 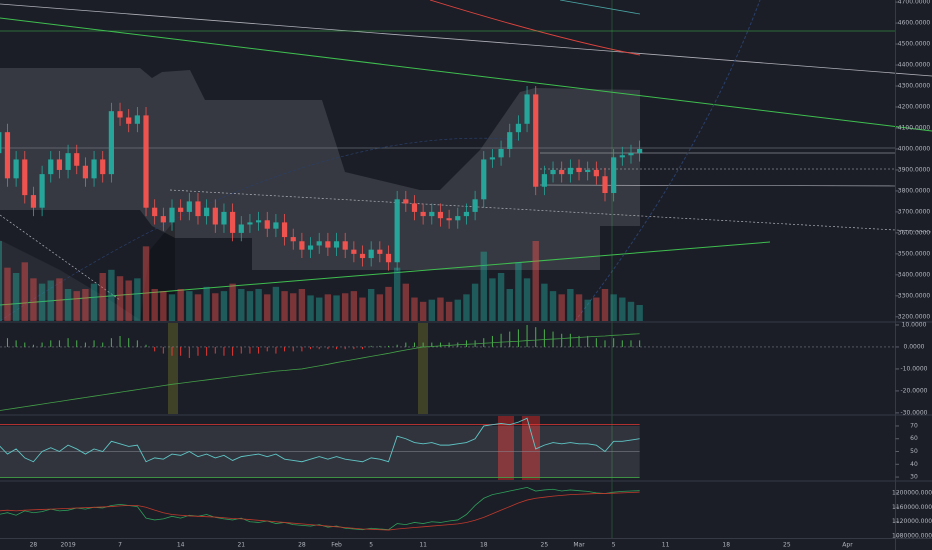 I want to click on x-tick-label: Mar, so click(x=579, y=545).